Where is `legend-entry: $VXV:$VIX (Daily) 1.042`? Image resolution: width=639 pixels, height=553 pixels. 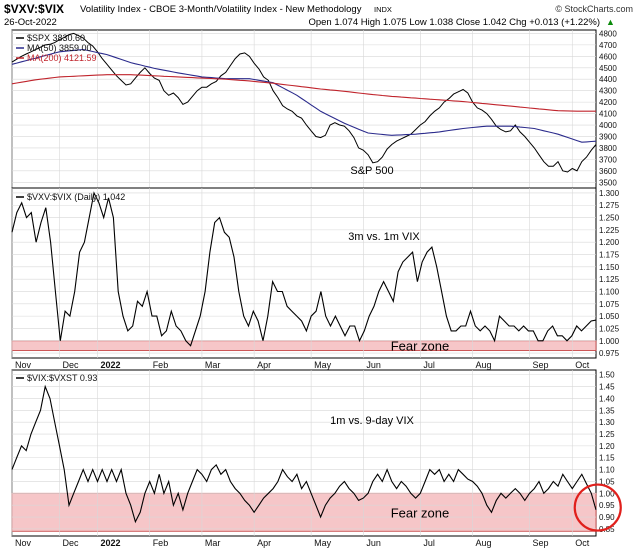 legend-entry: $VXV:$VIX (Daily) 1.042 is located at coordinates (76, 197).